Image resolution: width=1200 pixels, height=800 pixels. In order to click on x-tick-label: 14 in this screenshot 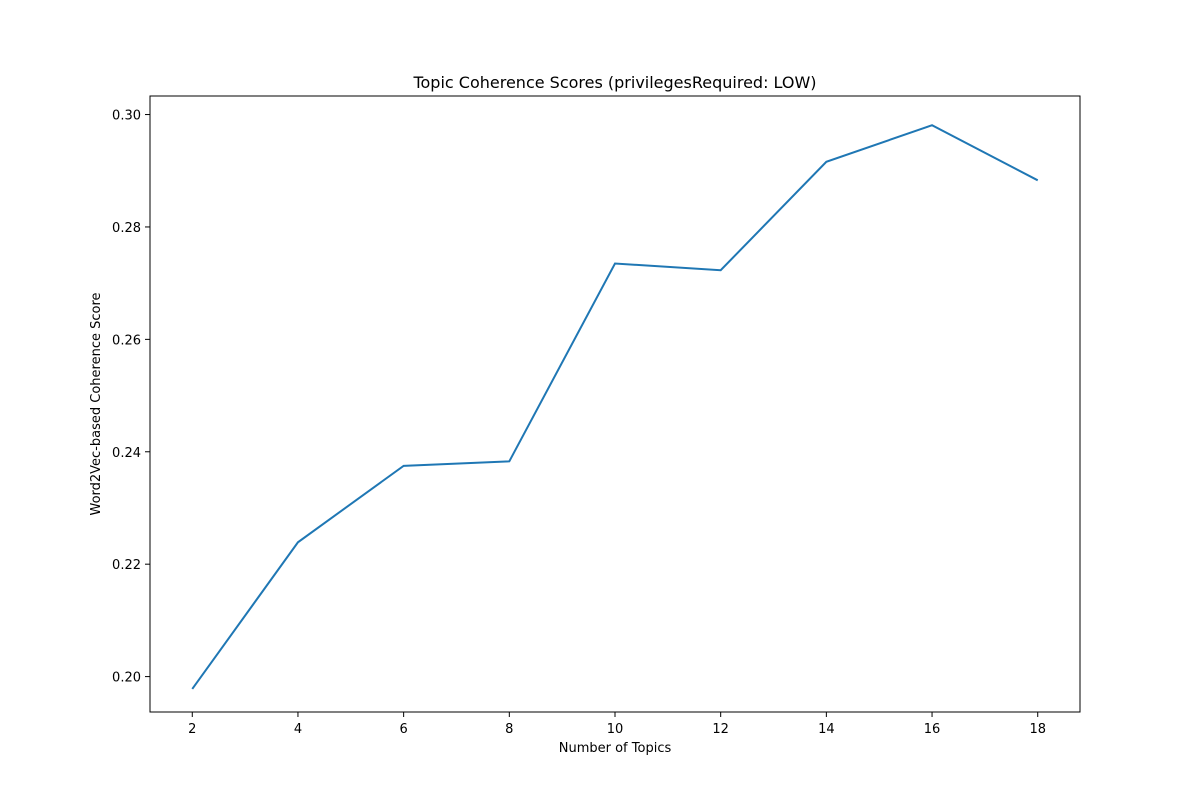, I will do `click(826, 729)`.